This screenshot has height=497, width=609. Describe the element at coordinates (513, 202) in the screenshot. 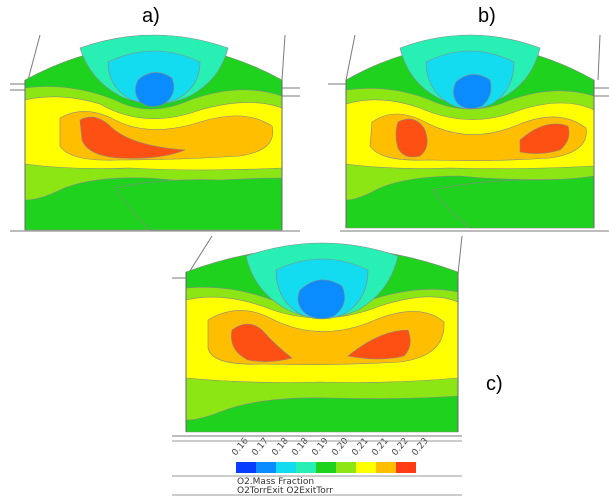

I see `contour-region-green-lower-b` at that location.